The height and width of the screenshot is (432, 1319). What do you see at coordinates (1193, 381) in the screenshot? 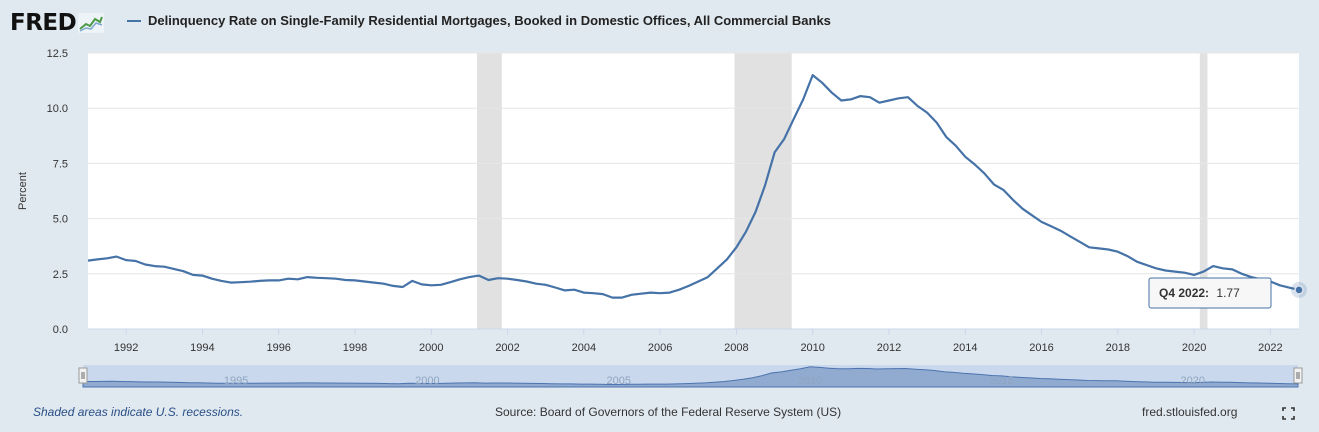
I see `navigator-year-label: 2020` at bounding box center [1193, 381].